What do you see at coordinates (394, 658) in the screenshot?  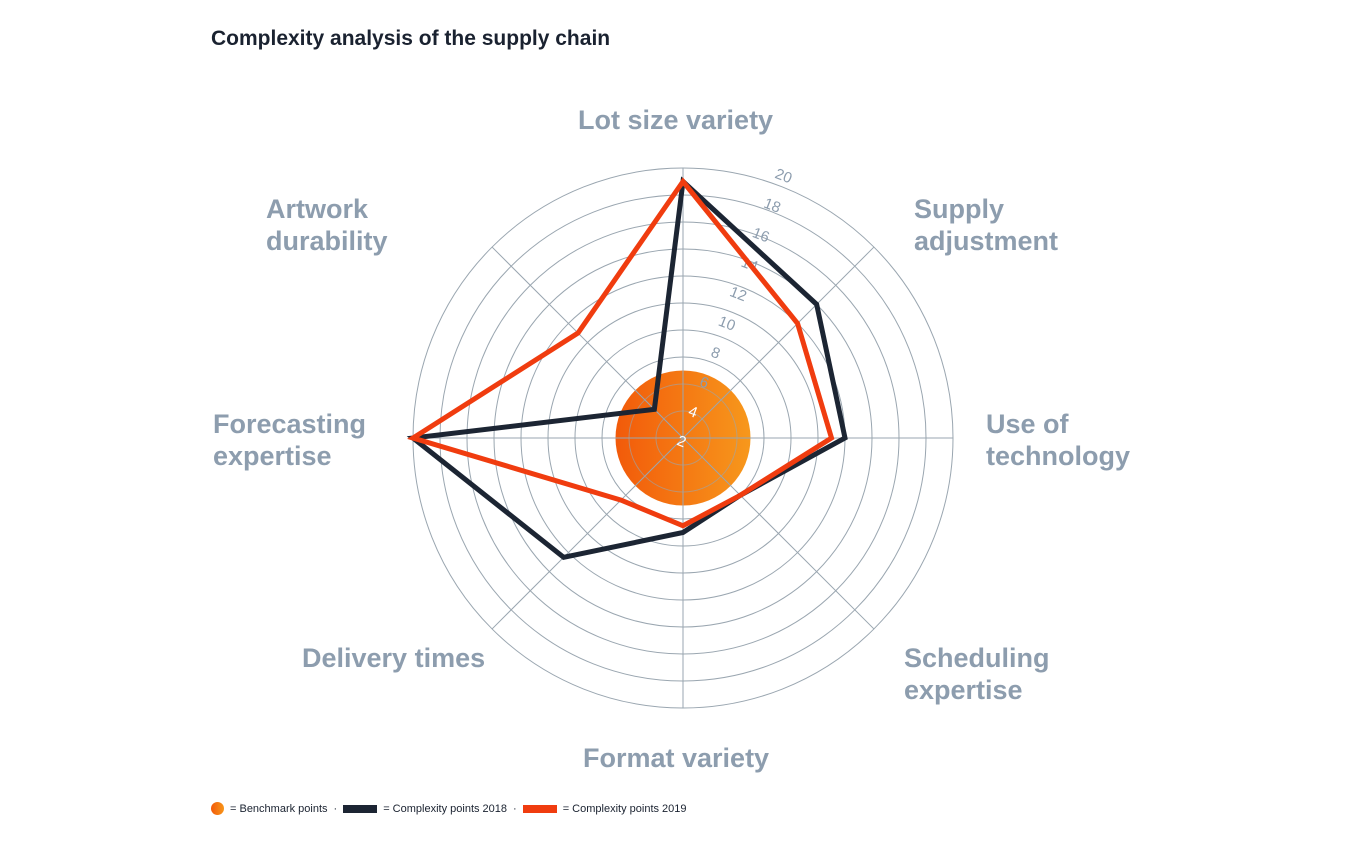 I see `axis-label-delivery-times: Delivery times` at bounding box center [394, 658].